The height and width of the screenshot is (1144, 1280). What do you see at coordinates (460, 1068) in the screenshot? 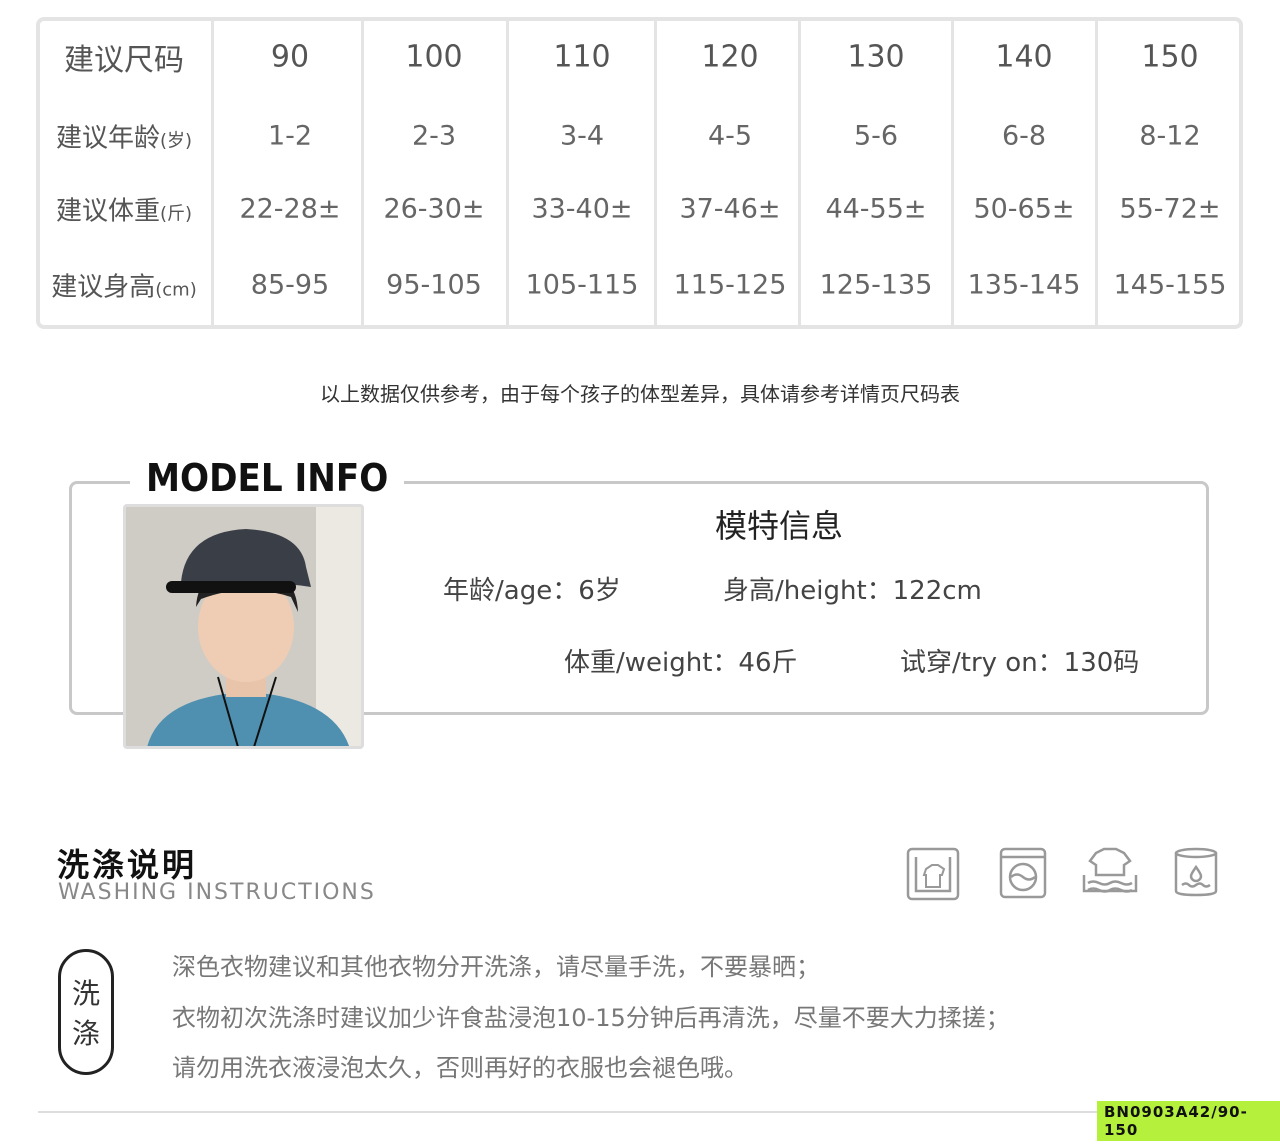
I see `washing-line-3: 请勿用洗衣液浸泡太久，否则再好的衣服也会褪色哦。` at bounding box center [460, 1068].